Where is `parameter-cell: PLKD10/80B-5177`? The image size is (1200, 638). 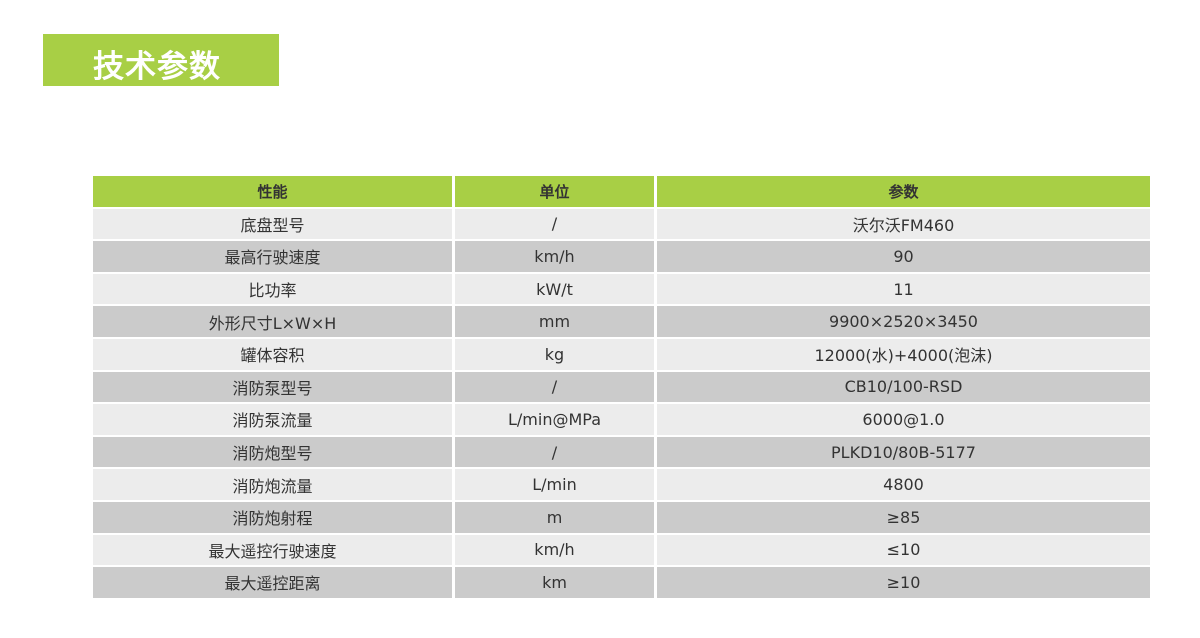
parameter-cell: PLKD10/80B-5177 is located at coordinates (903, 453).